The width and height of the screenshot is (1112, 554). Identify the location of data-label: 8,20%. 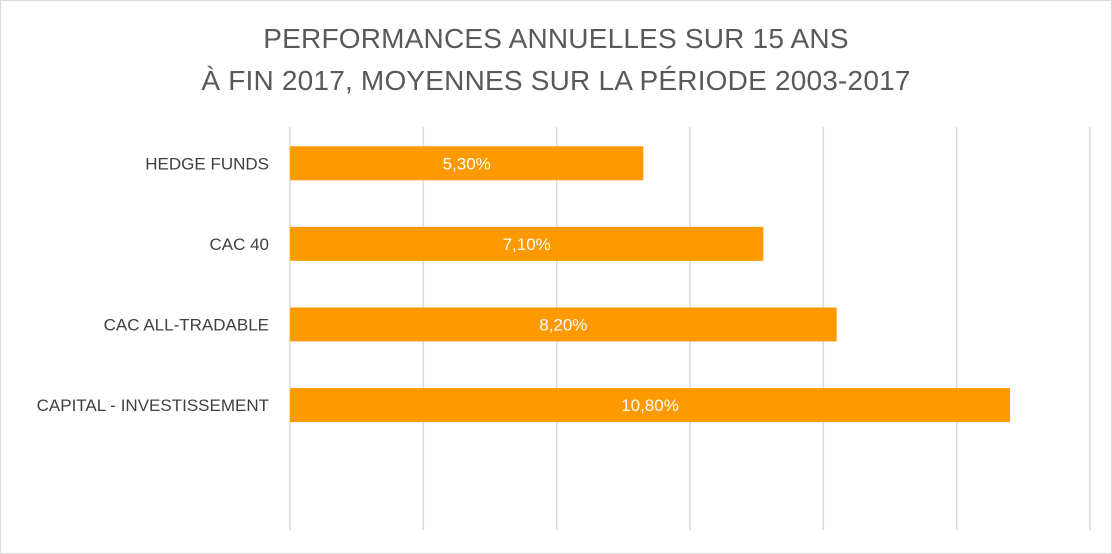
(563, 324).